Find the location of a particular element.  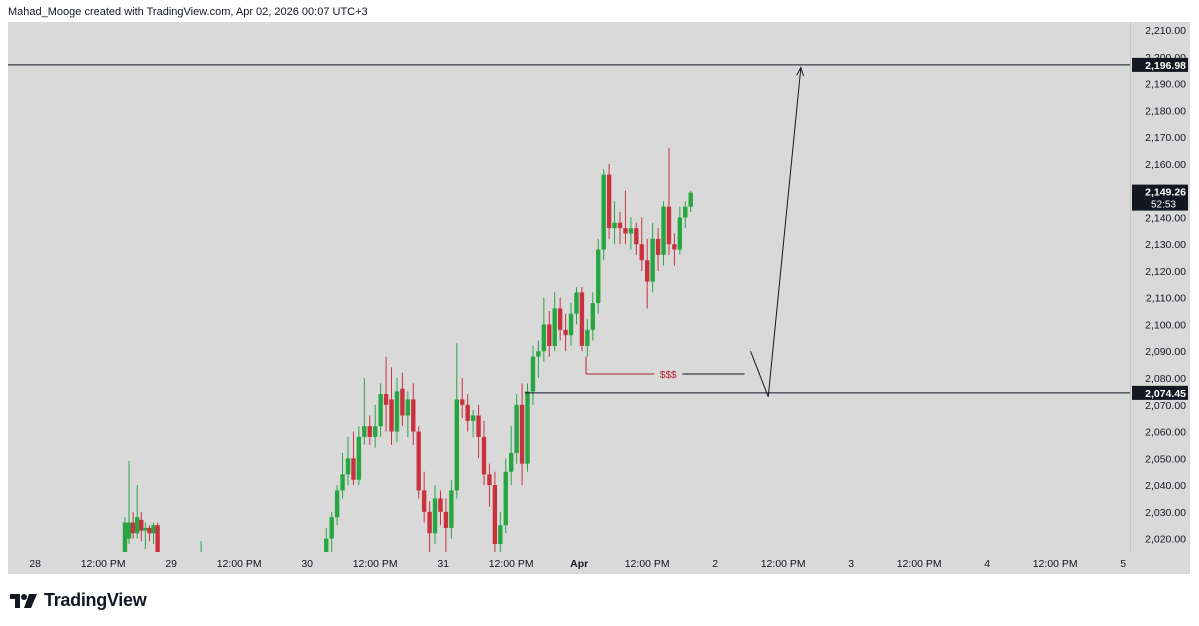

x-tick-label: 2 is located at coordinates (715, 564).